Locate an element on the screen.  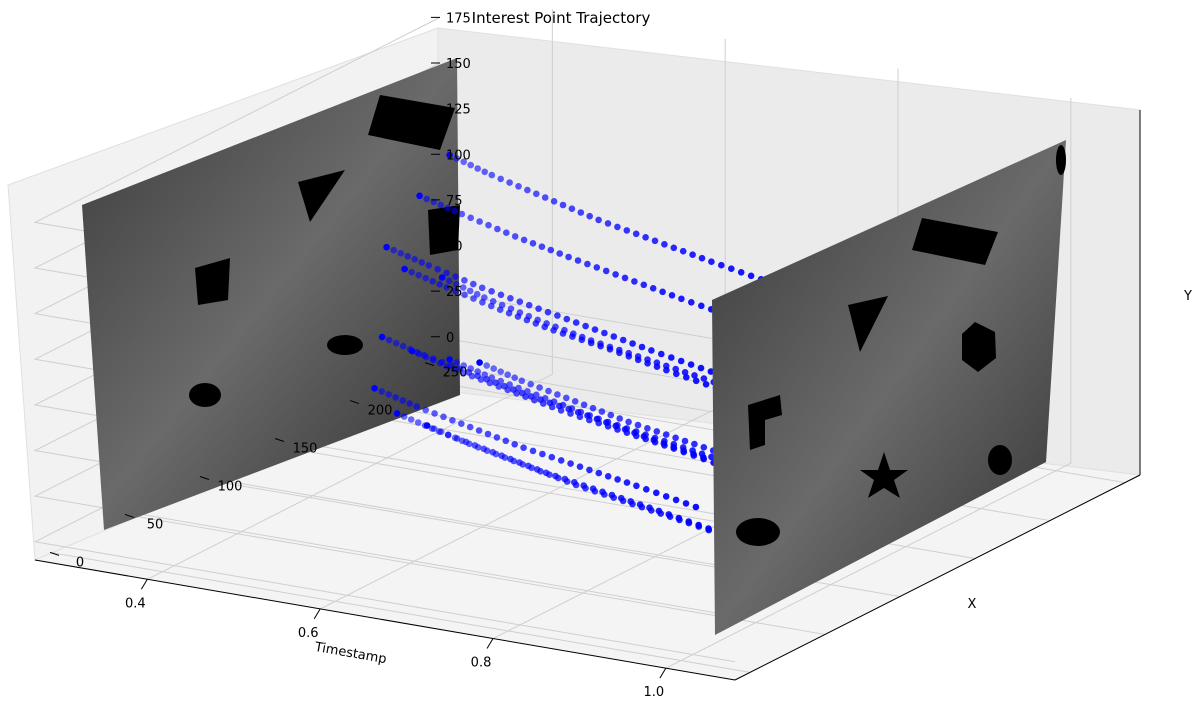
chart-title: Interest Point Trajectory is located at coordinates (561, 18).